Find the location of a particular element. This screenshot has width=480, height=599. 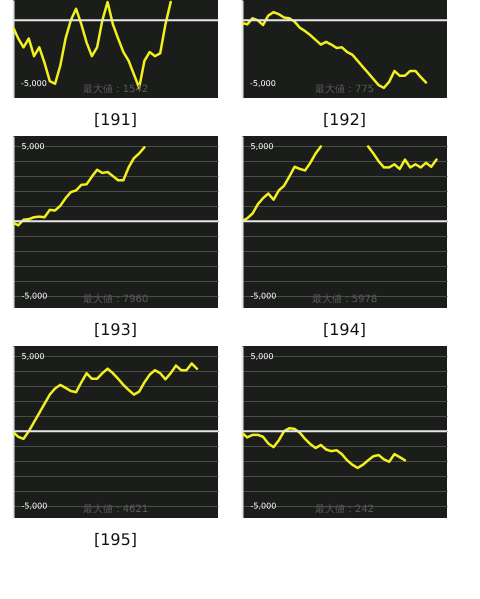

annotation: 最大値：5978 is located at coordinates (345, 299).